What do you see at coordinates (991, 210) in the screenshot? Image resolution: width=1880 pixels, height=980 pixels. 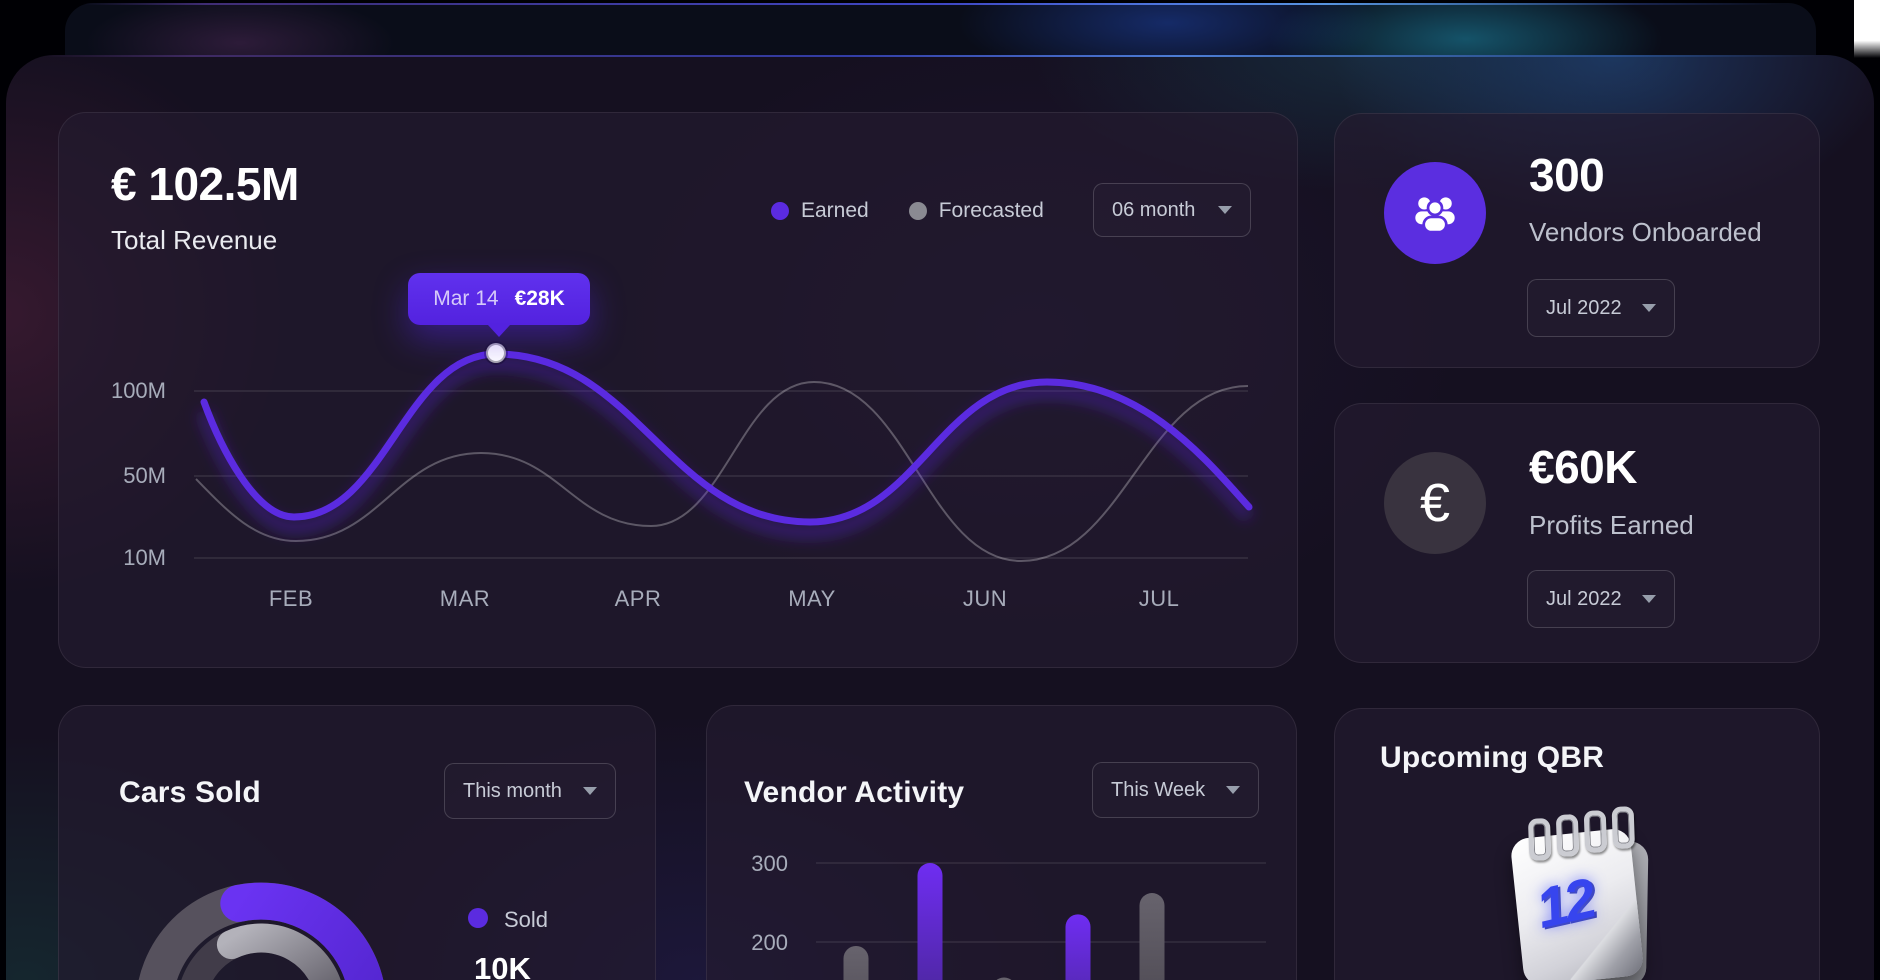 I see `forecasted-legend-label: Forecasted` at bounding box center [991, 210].